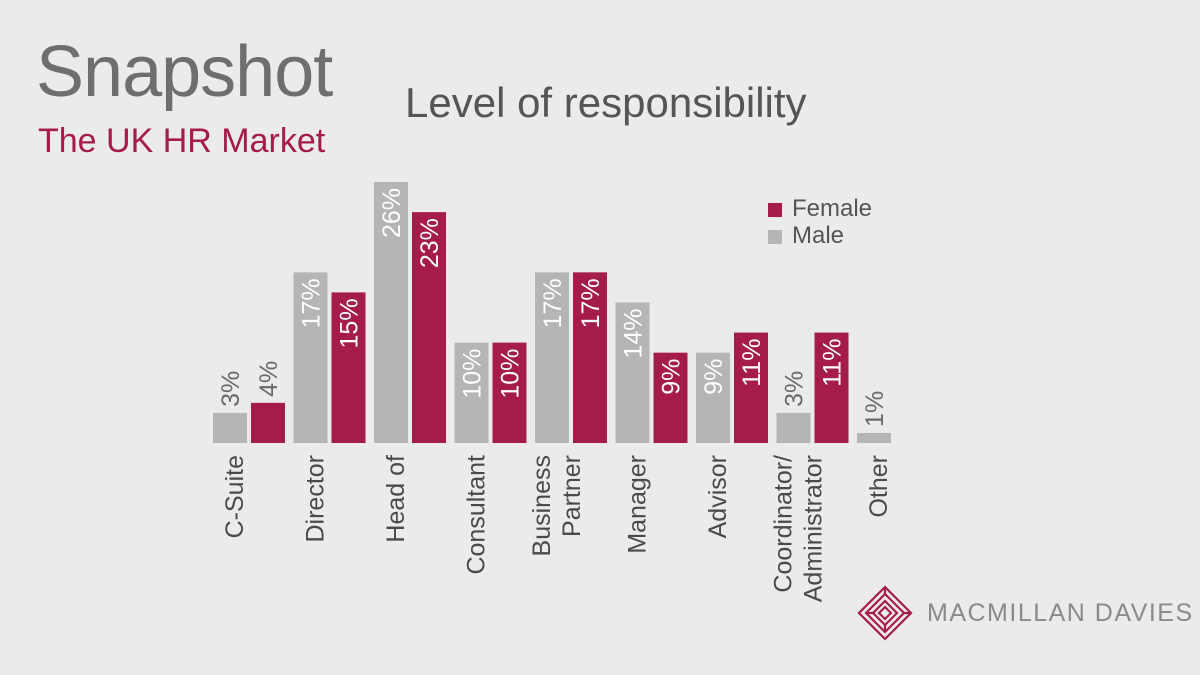 This screenshot has height=675, width=1200. I want to click on tick-label-6-0: Advisor, so click(718, 496).